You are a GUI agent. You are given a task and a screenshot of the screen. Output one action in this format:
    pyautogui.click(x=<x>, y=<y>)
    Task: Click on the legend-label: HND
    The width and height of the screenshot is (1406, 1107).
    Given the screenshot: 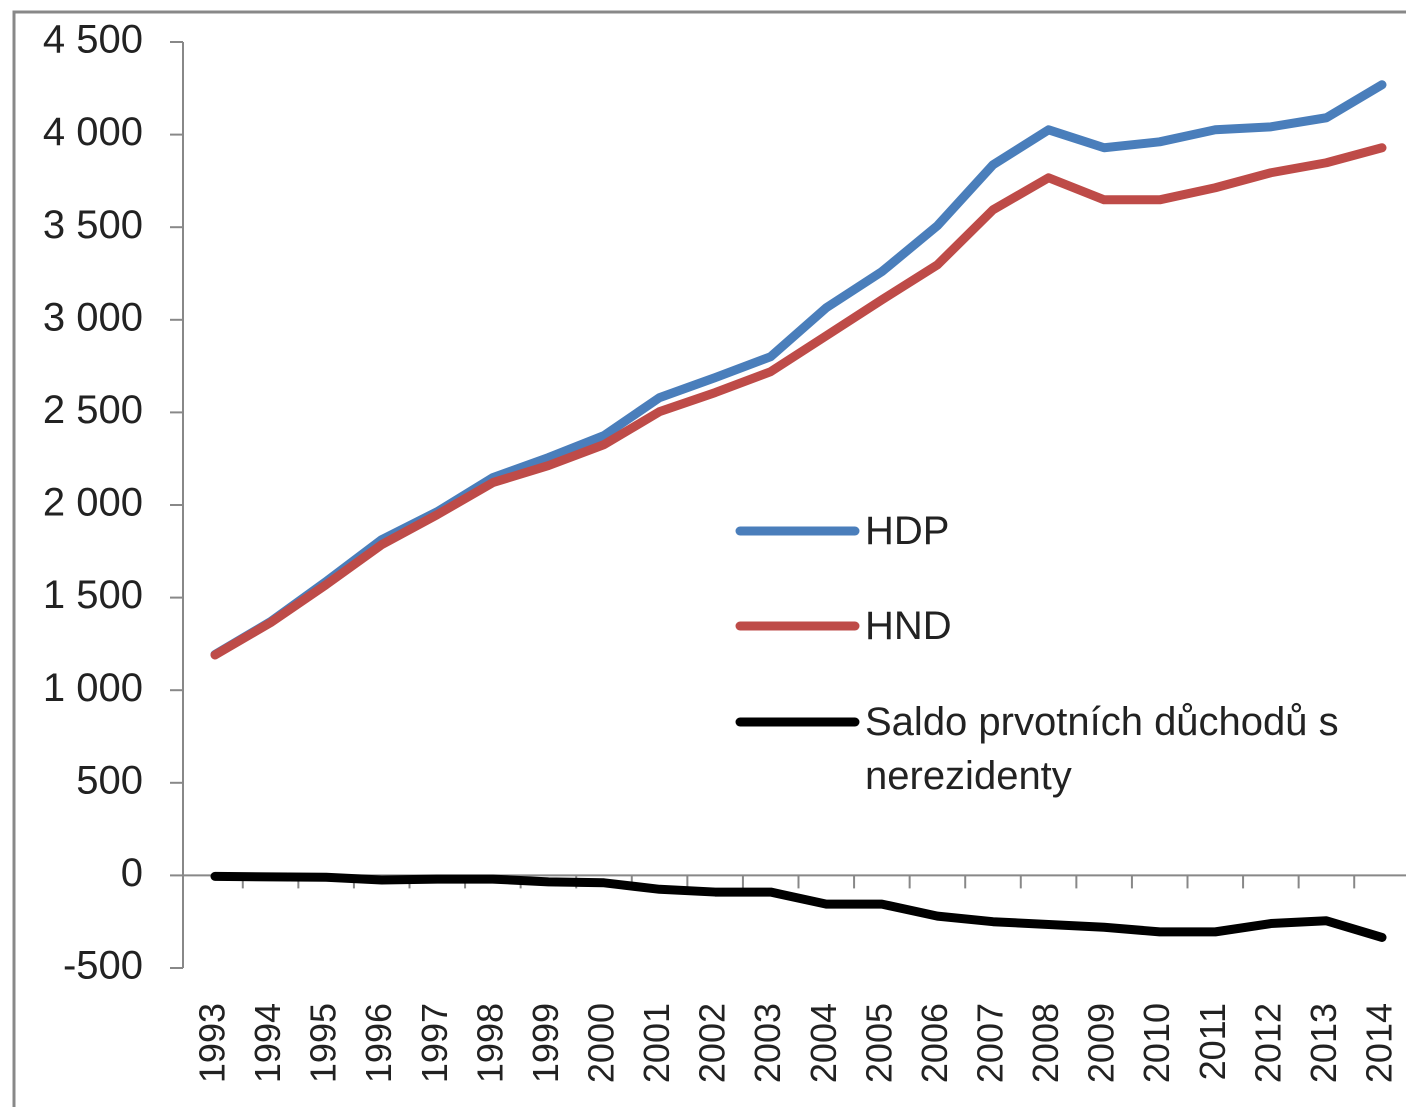 What is the action you would take?
    pyautogui.click(x=908, y=626)
    